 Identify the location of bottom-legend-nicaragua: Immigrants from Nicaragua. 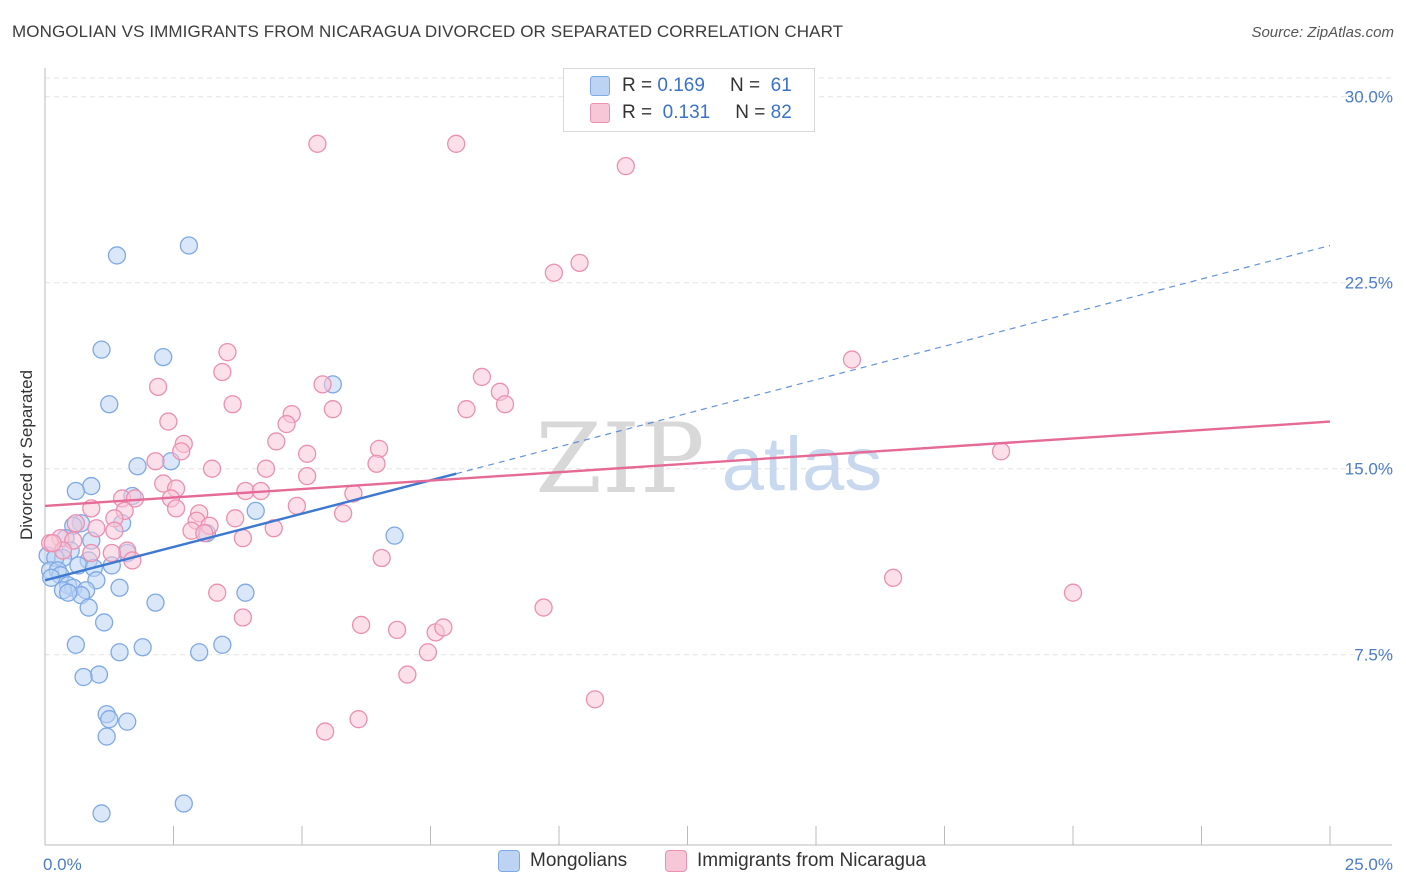
(795, 861).